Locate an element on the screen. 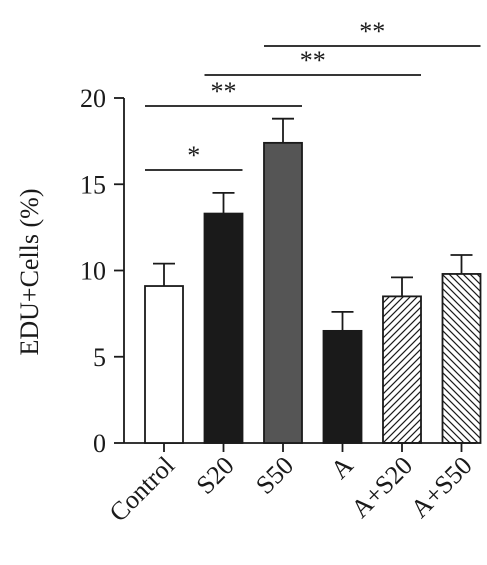 The width and height of the screenshot is (487, 565). bar-a-s50 is located at coordinates (461, 358).